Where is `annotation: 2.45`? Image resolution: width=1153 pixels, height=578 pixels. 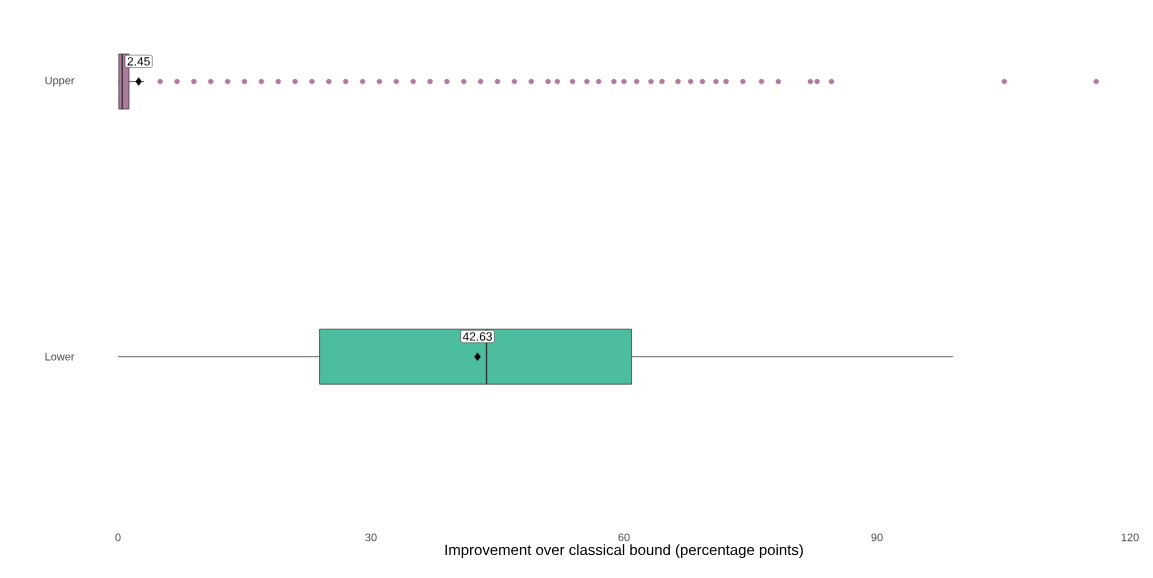 annotation: 2.45 is located at coordinates (138, 61).